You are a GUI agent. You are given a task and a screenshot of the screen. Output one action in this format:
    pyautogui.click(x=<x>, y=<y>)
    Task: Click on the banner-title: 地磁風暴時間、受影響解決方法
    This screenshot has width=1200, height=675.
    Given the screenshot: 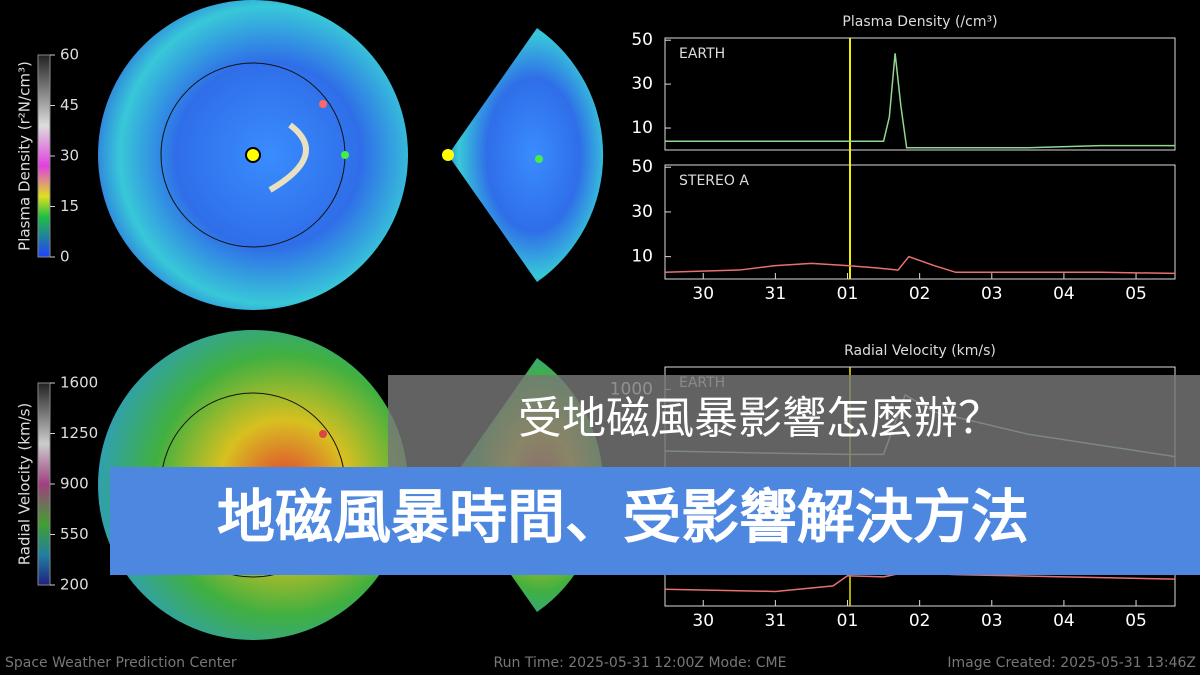 What is the action you would take?
    pyautogui.click(x=623, y=517)
    